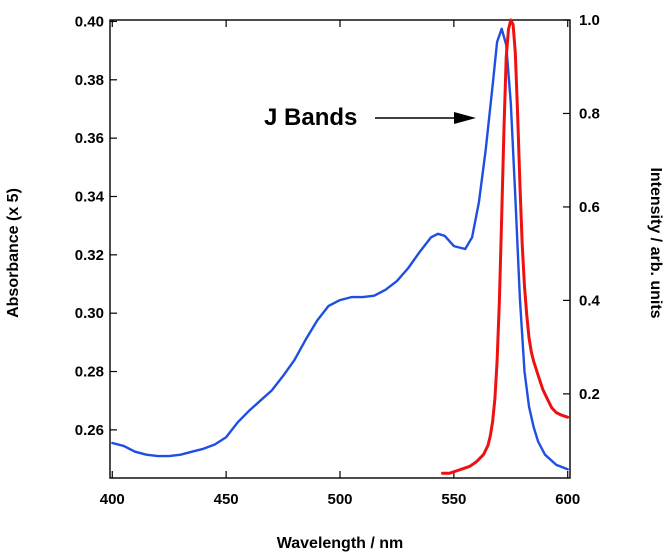 This screenshot has width=668, height=557. Describe the element at coordinates (655, 242) in the screenshot. I see `y-axis-title-right: Intensity / arb. units` at that location.